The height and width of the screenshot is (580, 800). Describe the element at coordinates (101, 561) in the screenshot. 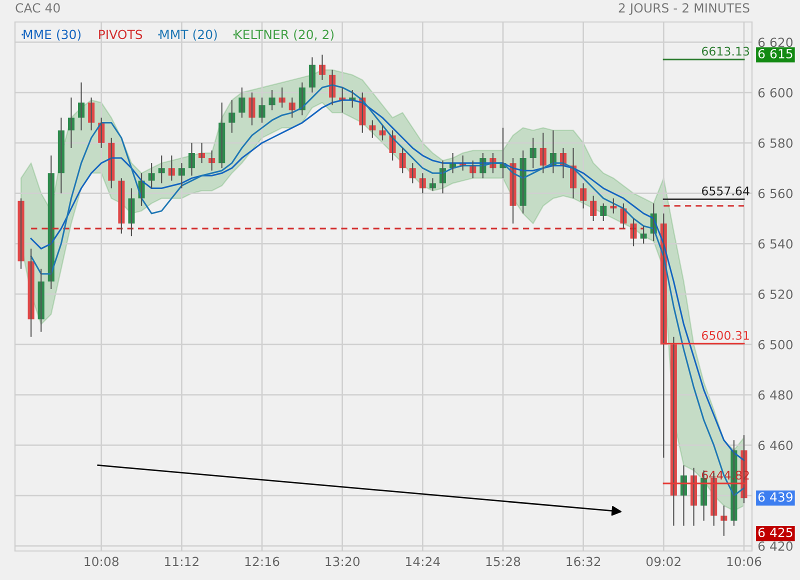

I see `x-tick-label: 10:08` at that location.